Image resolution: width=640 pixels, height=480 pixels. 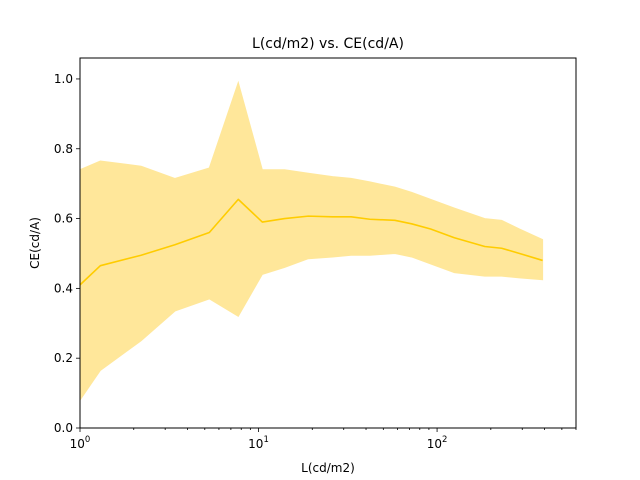 I want to click on y-tick-label: 0.4, so click(x=63, y=288).